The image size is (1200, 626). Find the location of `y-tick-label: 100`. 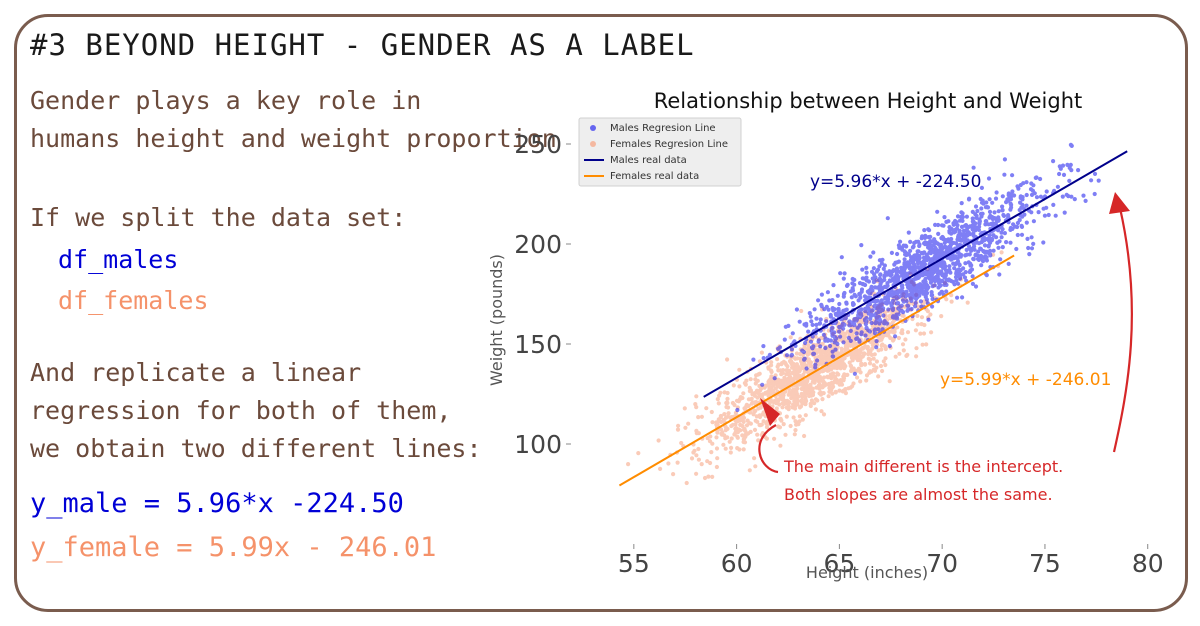

y-tick-label: 100 is located at coordinates (538, 444).